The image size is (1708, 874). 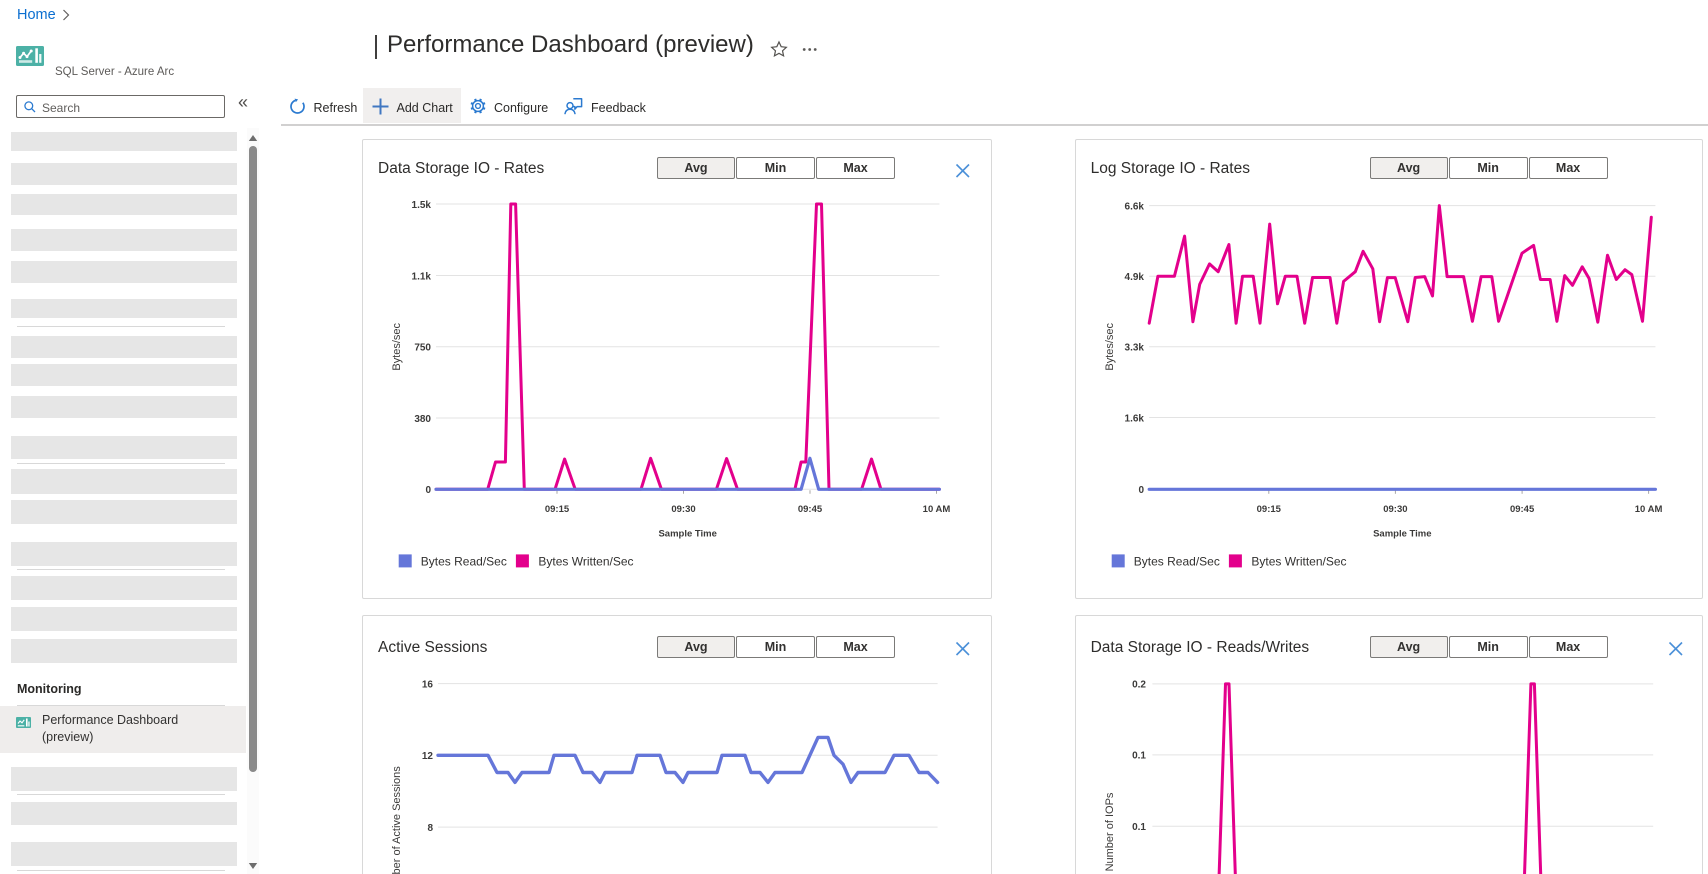 What do you see at coordinates (1110, 831) in the screenshot?
I see `svg-text: Number of IOPs` at bounding box center [1110, 831].